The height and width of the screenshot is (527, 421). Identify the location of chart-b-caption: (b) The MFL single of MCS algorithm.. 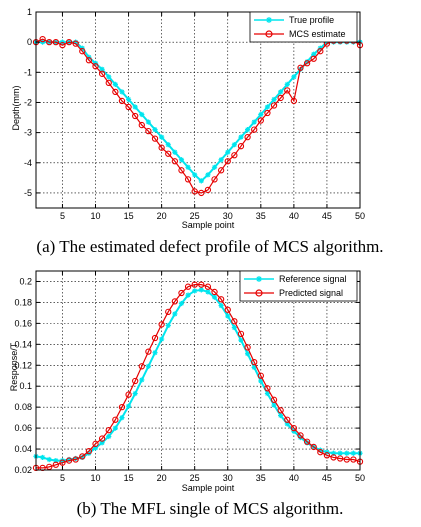
(210, 508).